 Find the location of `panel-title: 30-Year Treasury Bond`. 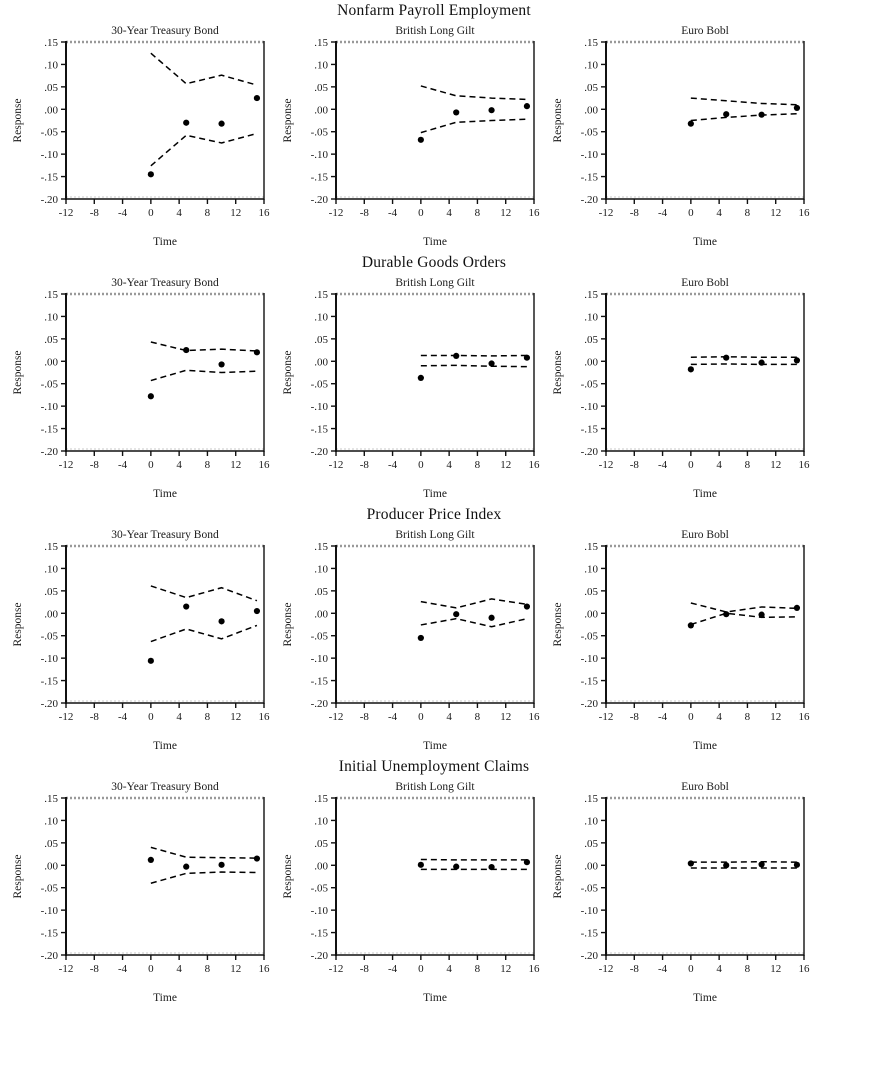

panel-title: 30-Year Treasury Bond is located at coordinates (165, 787).